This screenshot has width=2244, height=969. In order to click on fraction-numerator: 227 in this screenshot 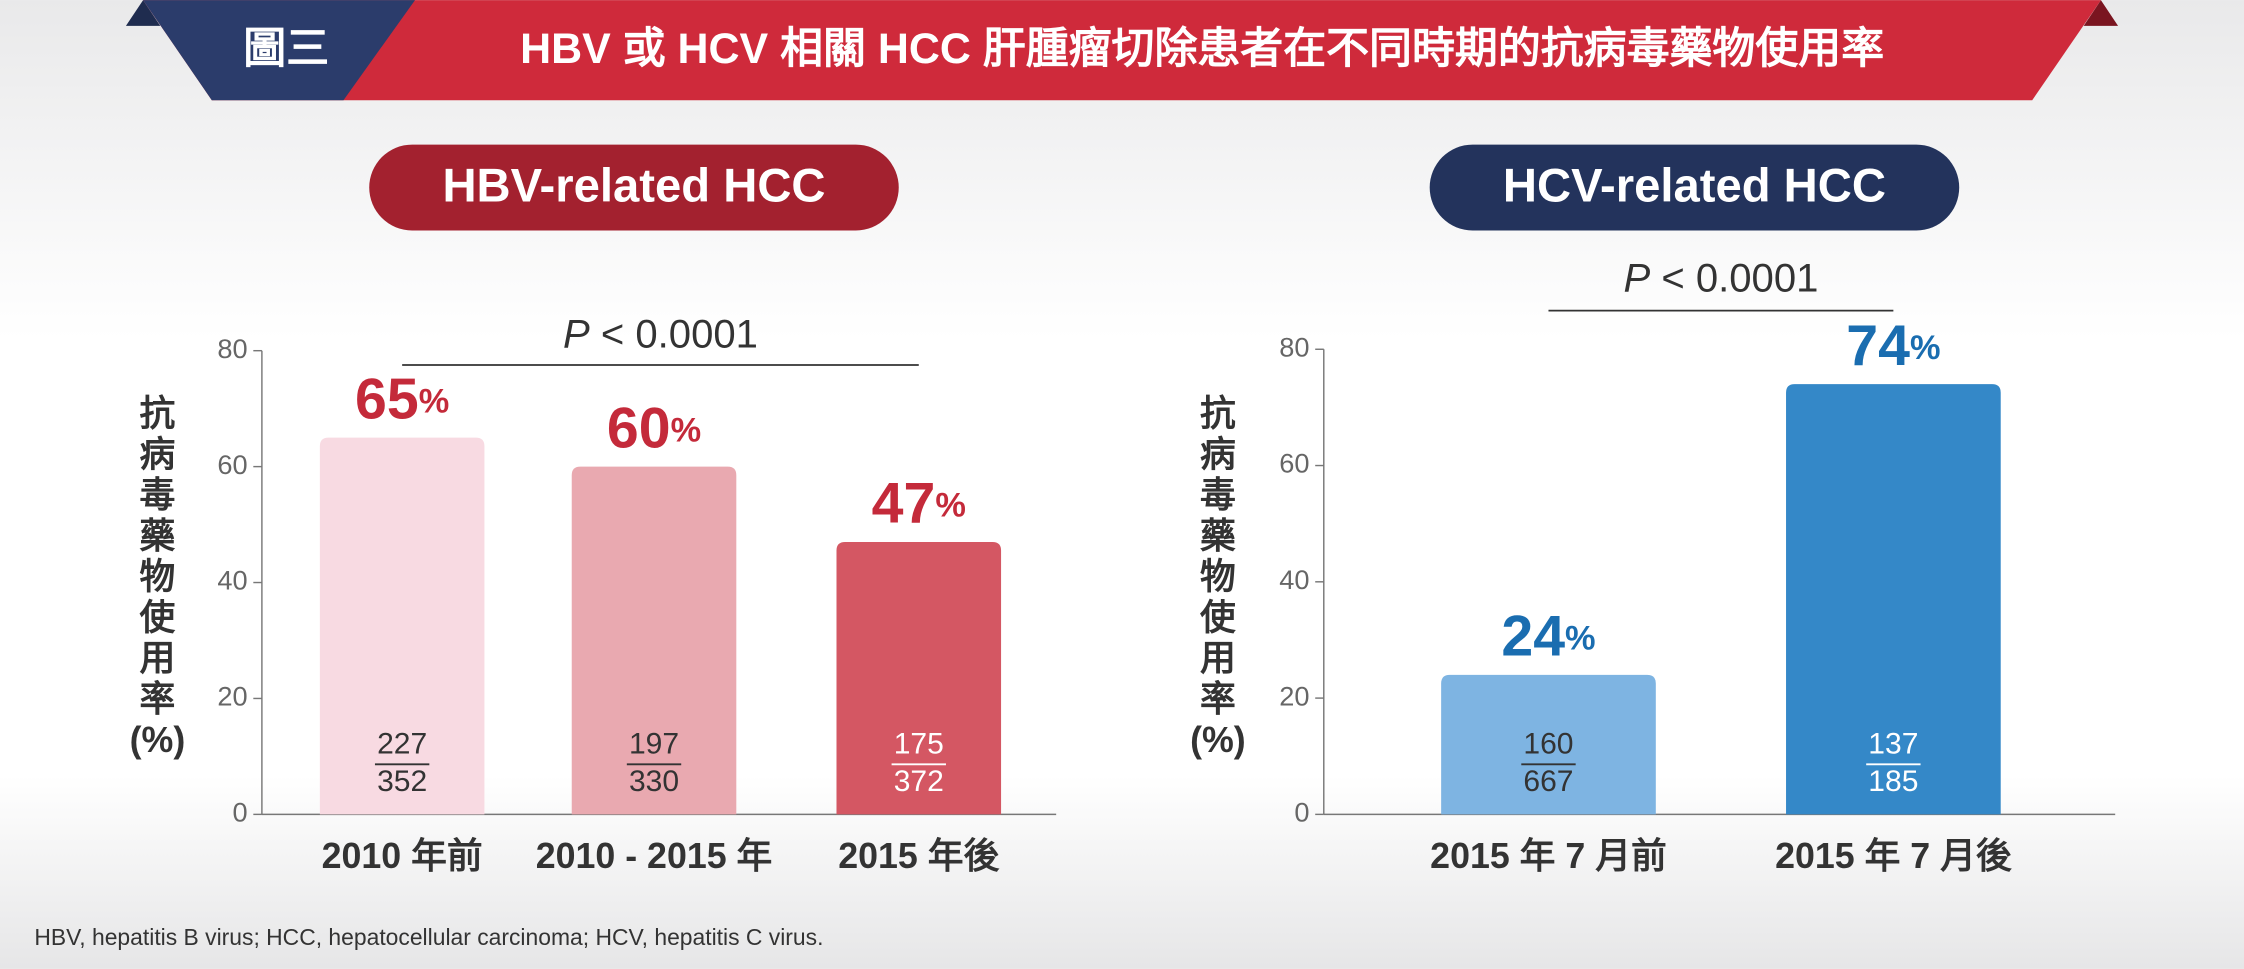, I will do `click(402, 744)`.